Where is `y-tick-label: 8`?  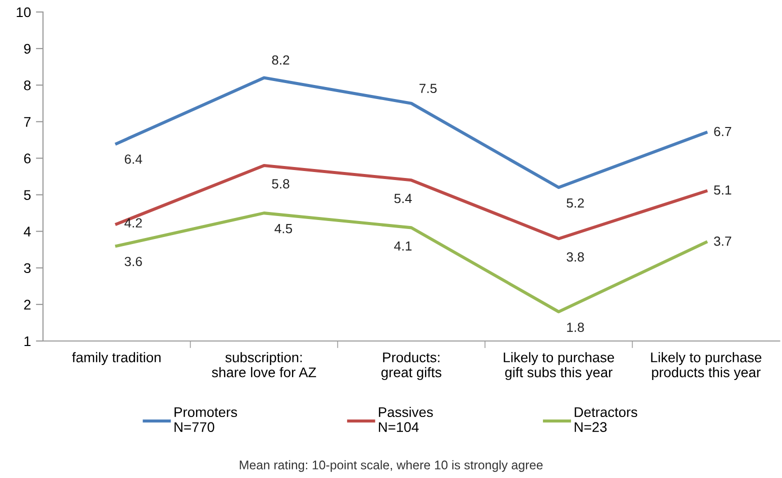
y-tick-label: 8 is located at coordinates (27, 85).